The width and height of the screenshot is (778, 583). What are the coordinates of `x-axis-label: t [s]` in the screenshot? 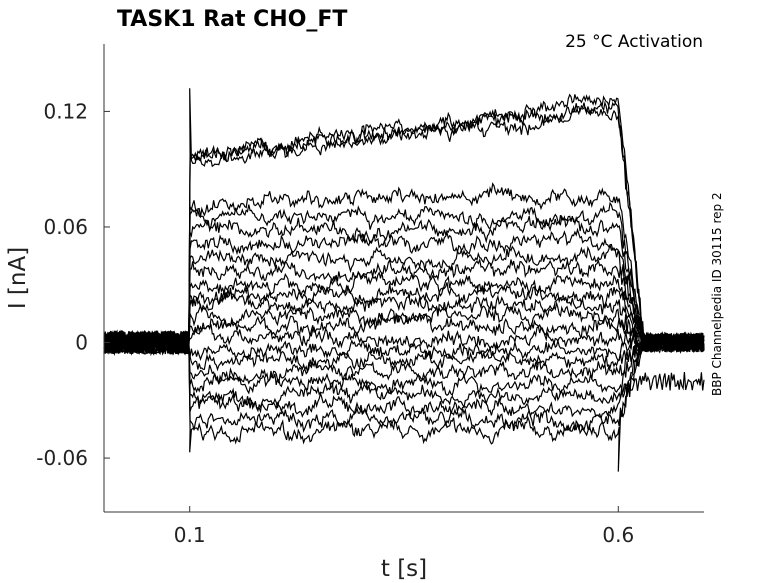 It's located at (404, 569).